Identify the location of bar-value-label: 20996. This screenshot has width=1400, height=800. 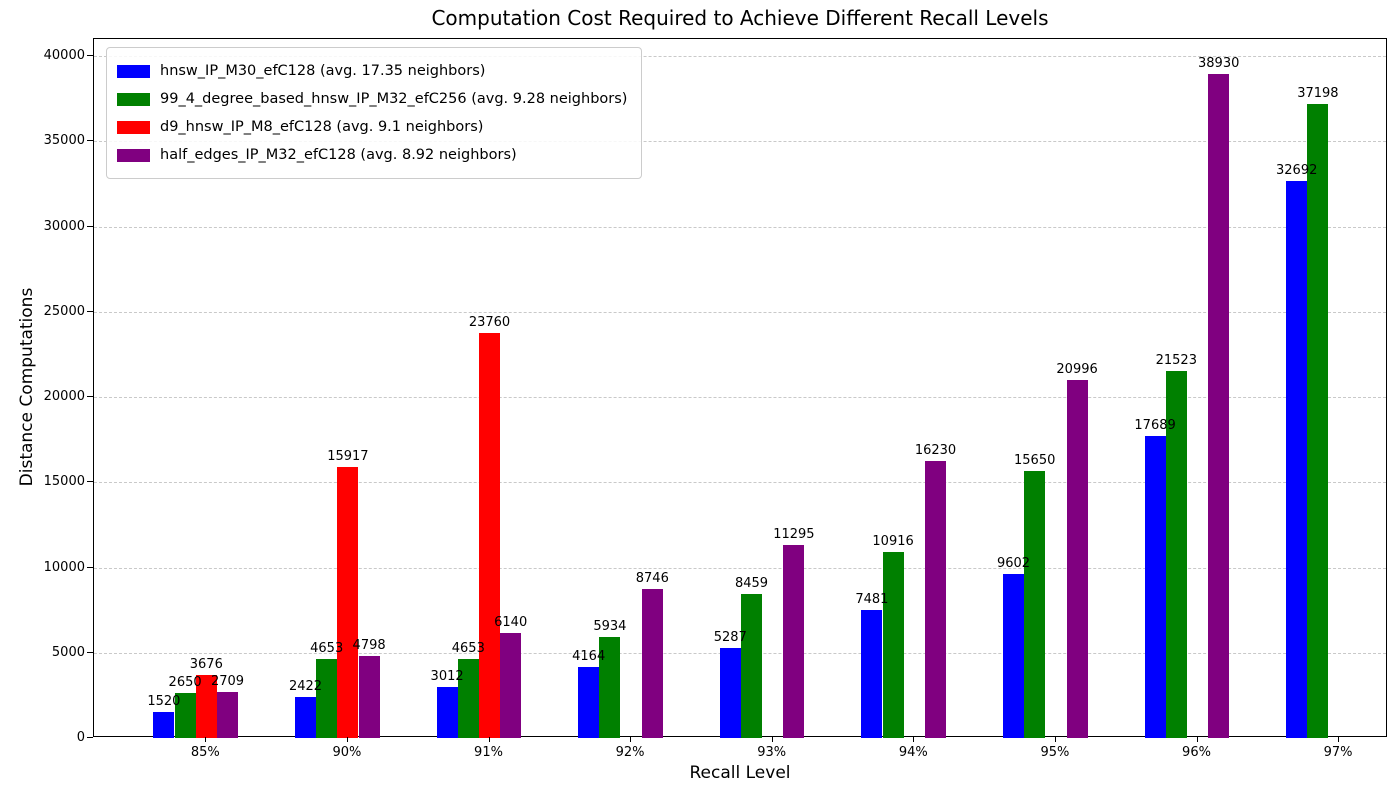
(1077, 370).